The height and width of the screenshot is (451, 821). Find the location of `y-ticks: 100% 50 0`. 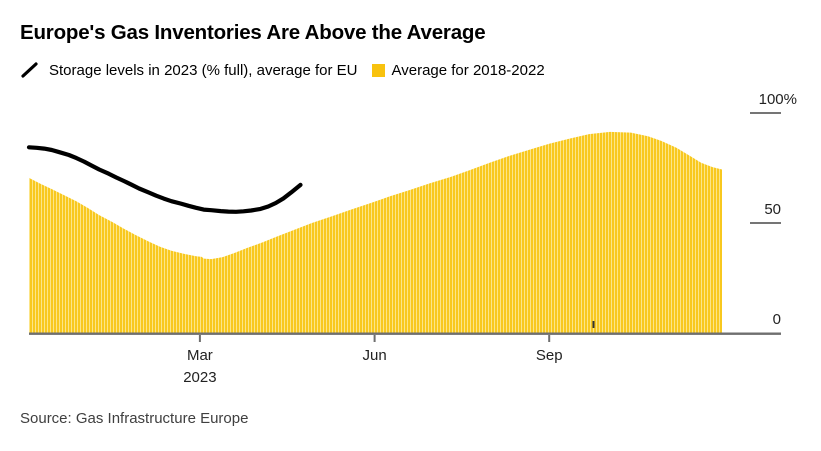

y-ticks: 100% 50 0 is located at coordinates (773, 209).